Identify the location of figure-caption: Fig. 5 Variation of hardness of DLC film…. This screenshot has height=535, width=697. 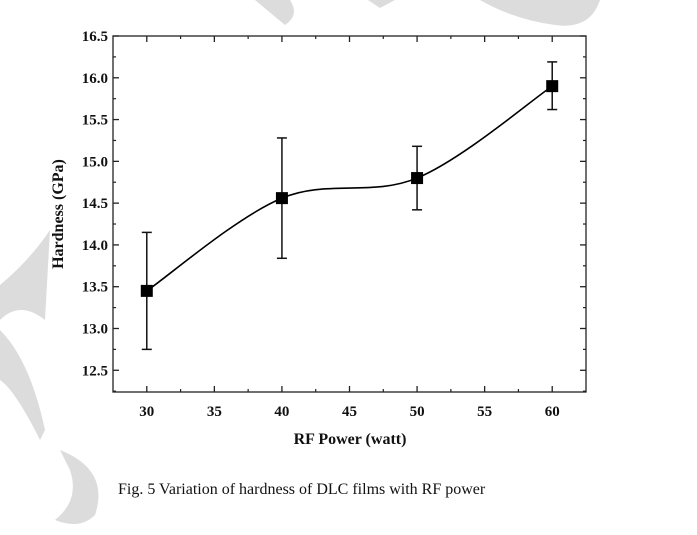
(302, 489).